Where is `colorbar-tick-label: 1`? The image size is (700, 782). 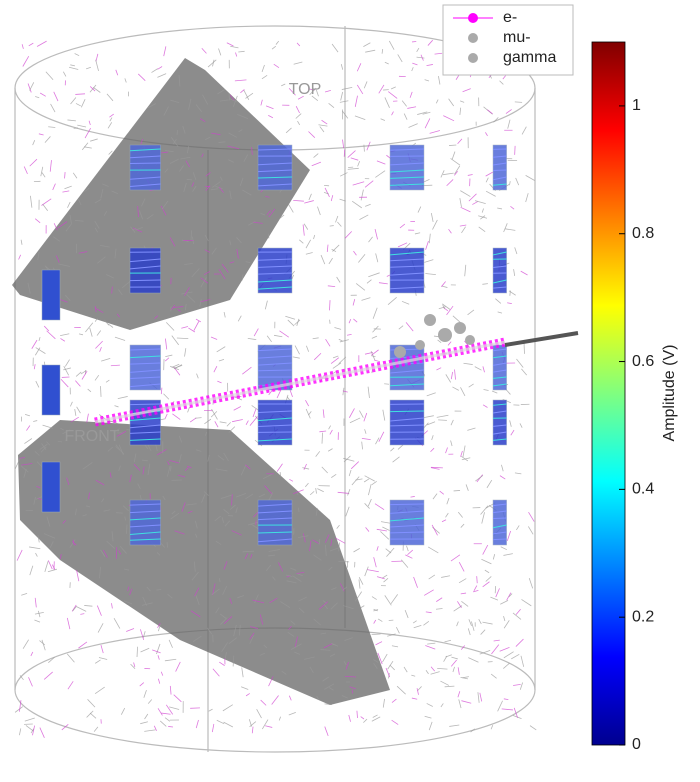 colorbar-tick-label: 1 is located at coordinates (636, 105).